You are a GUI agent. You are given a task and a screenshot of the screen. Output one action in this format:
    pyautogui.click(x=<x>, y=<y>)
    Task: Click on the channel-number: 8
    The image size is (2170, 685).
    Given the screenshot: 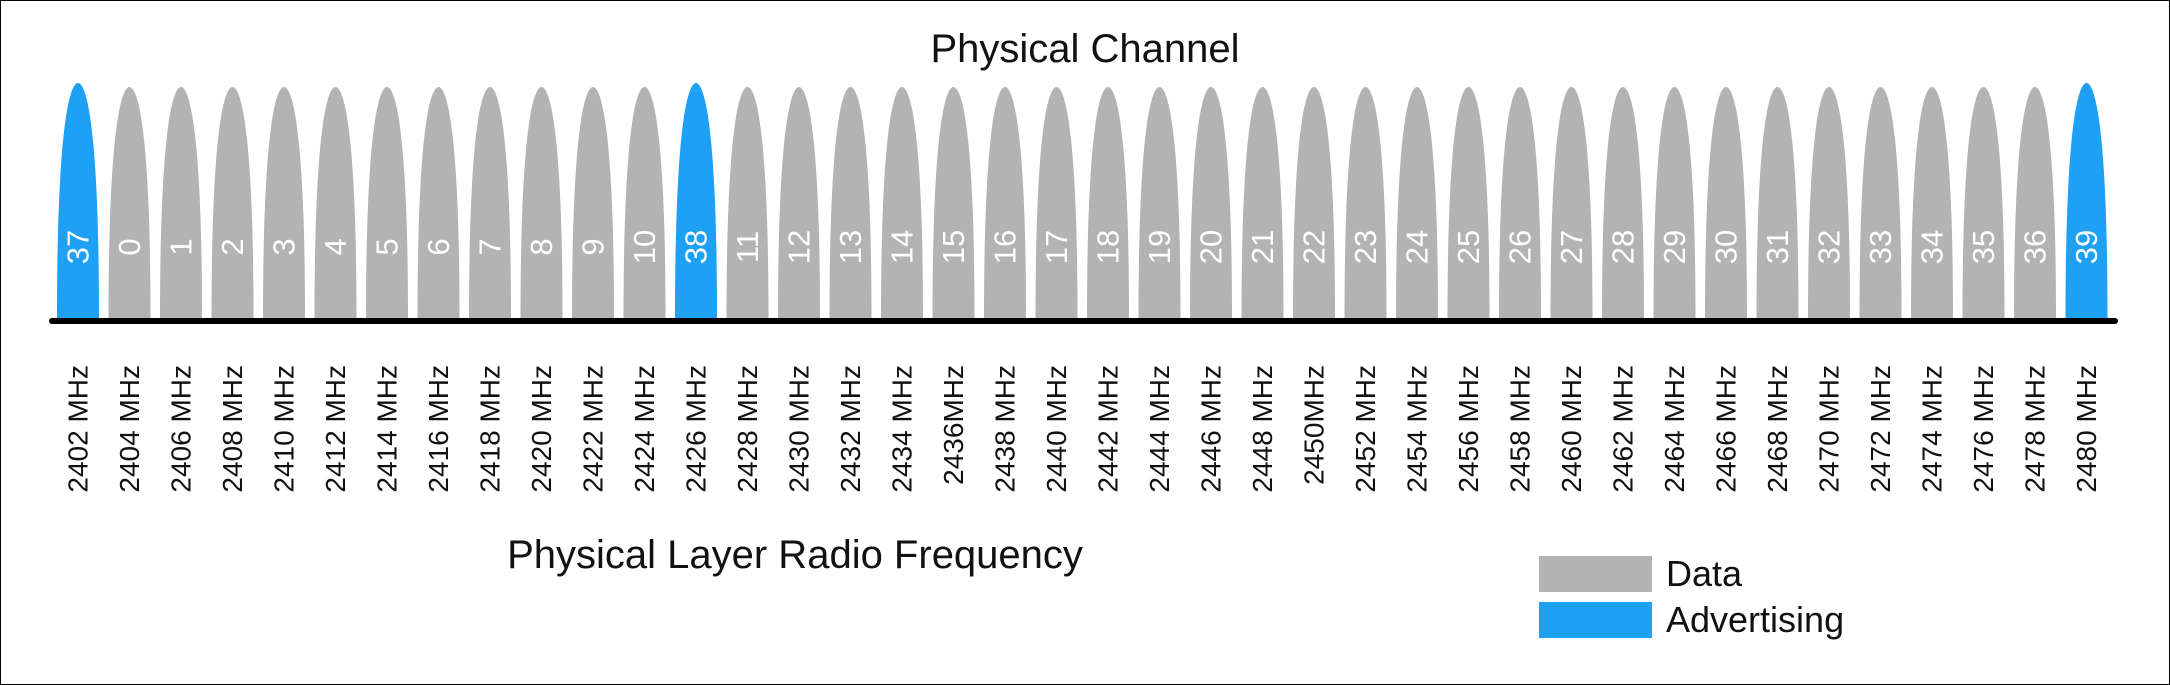 What is the action you would take?
    pyautogui.click(x=541, y=246)
    